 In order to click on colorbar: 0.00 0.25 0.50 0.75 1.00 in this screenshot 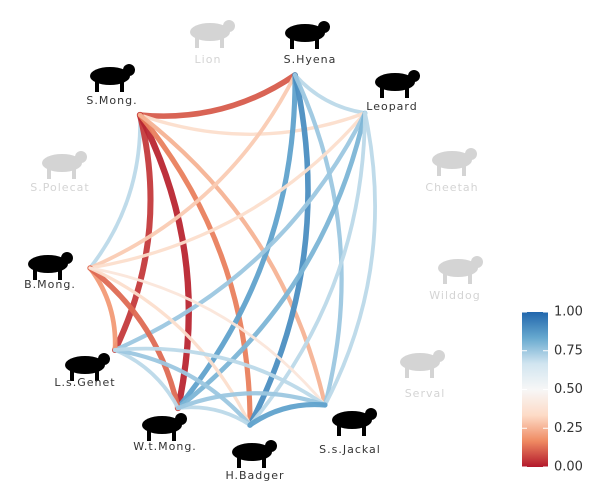, I will do `click(552, 390)`.